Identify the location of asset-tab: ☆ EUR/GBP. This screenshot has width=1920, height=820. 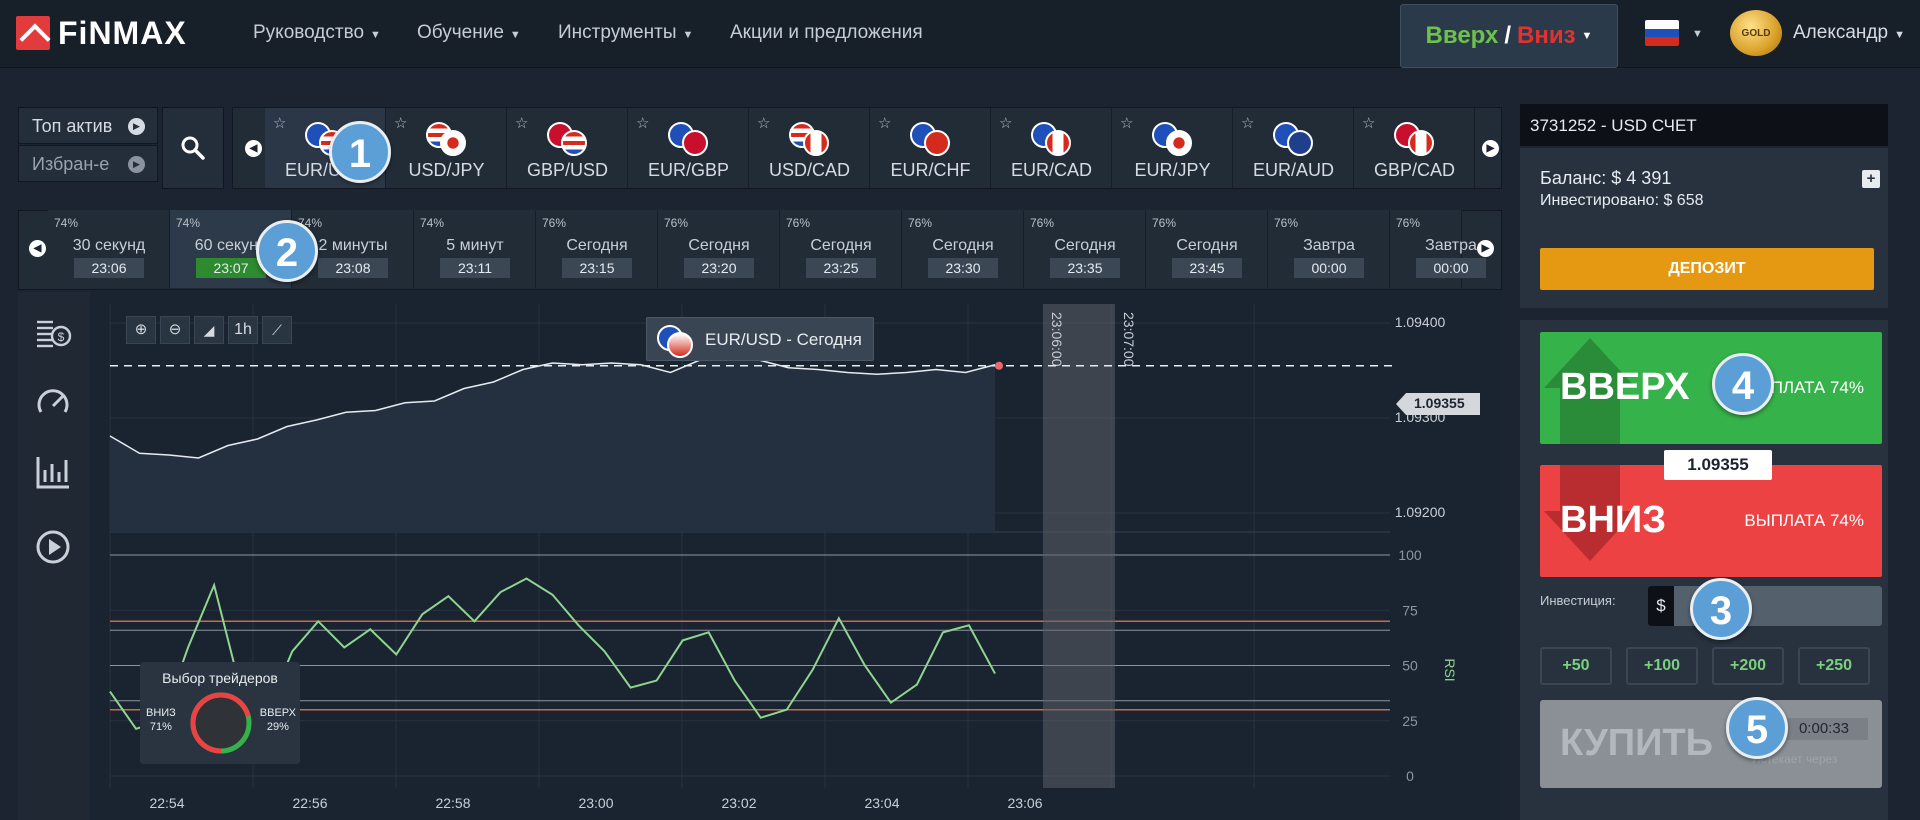
(688, 148).